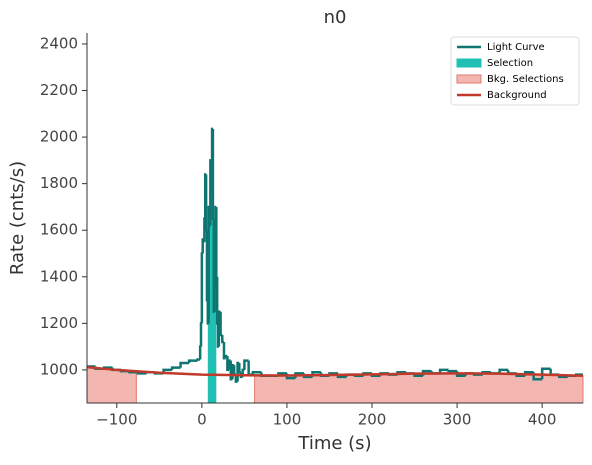 This screenshot has height=465, width=592. I want to click on legend-box, so click(515, 71).